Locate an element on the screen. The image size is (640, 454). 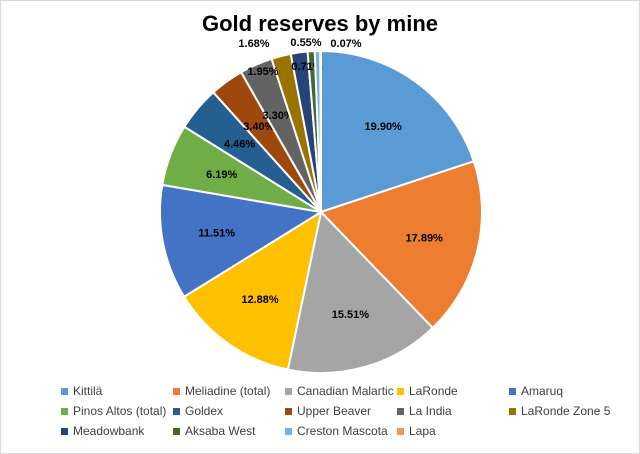
legend-label: LaRonde Zone 5 is located at coordinates (566, 411).